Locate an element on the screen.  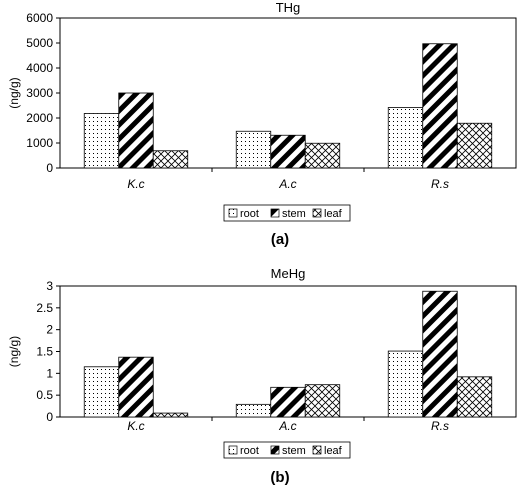
chart-2-category-label-3: R.s is located at coordinates (440, 426).